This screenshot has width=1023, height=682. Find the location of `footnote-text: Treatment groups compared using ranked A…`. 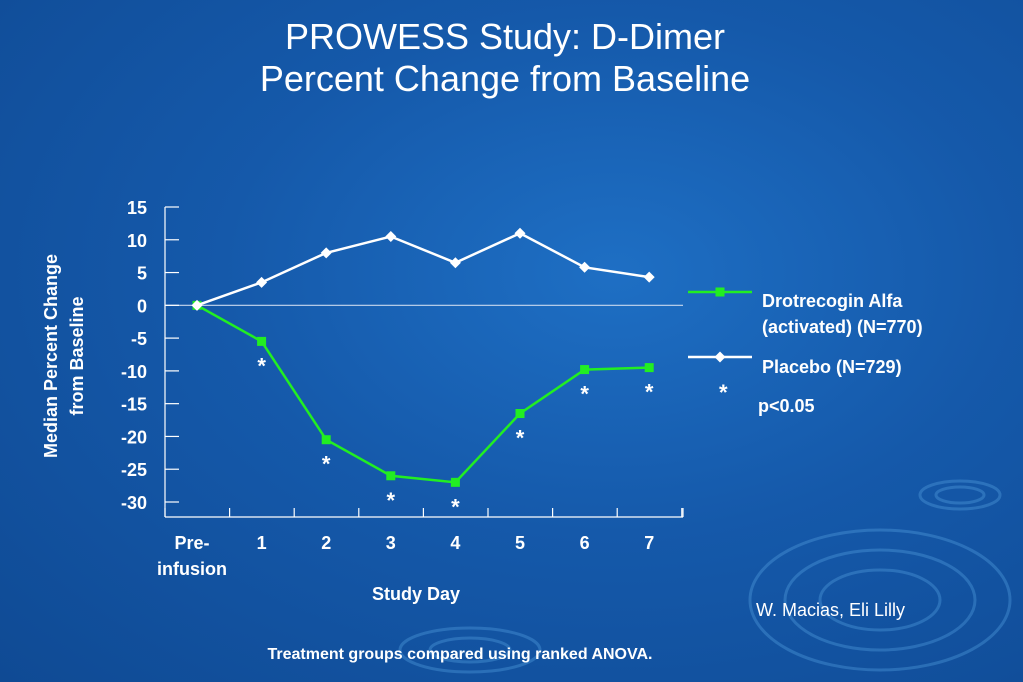

footnote-text: Treatment groups compared using ranked A… is located at coordinates (460, 654).